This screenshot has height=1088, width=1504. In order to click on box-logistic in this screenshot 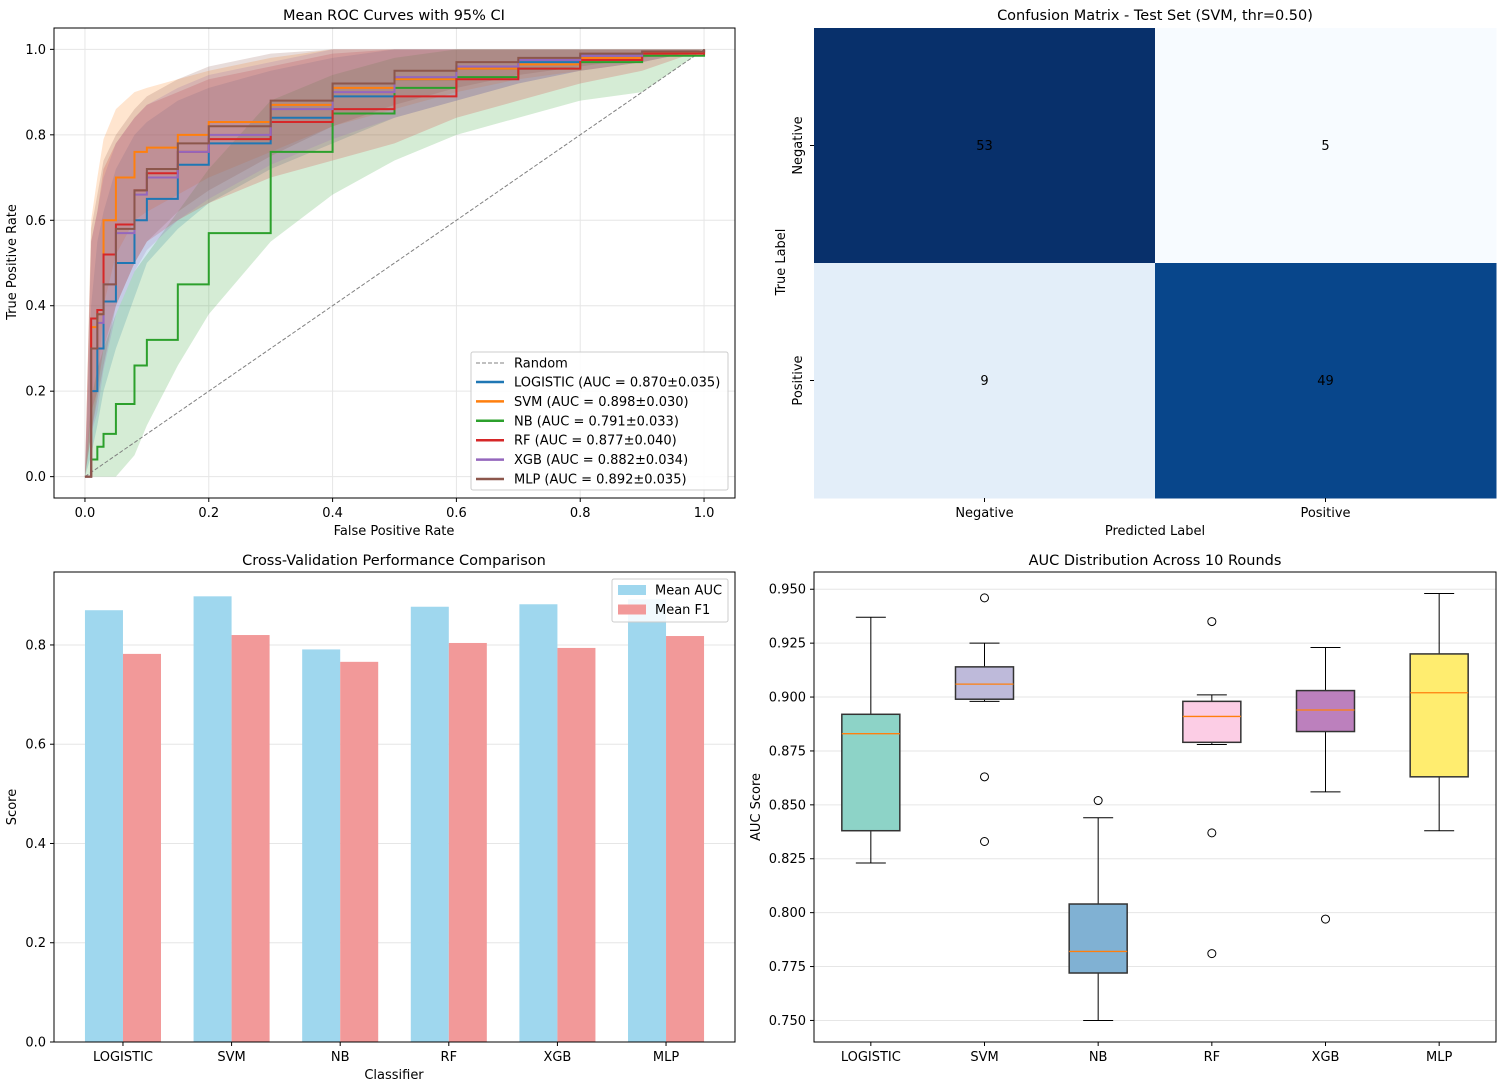, I will do `click(871, 740)`.